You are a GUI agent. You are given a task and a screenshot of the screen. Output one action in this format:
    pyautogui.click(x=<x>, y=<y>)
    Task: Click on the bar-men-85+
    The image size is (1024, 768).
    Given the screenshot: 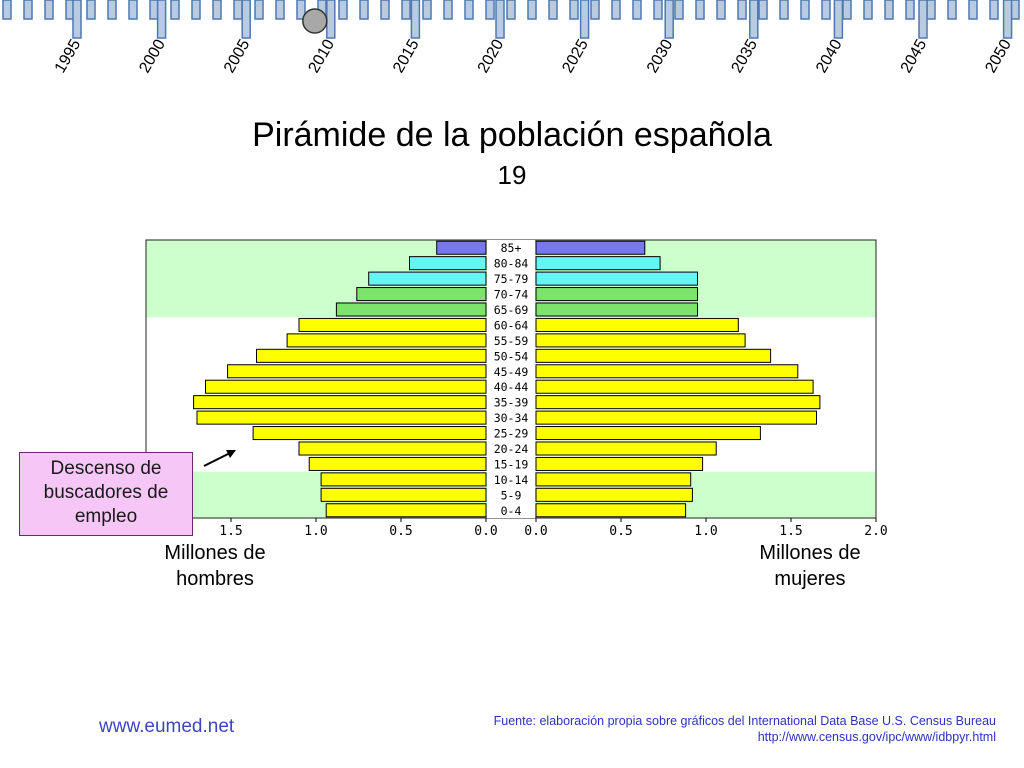 What is the action you would take?
    pyautogui.click(x=461, y=247)
    